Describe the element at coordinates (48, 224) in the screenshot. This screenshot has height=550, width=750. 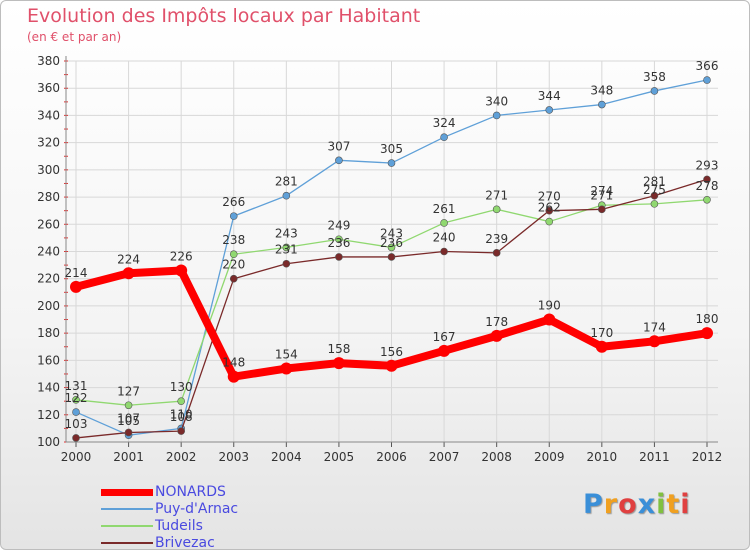
I see `y-tick-label: 260` at that location.